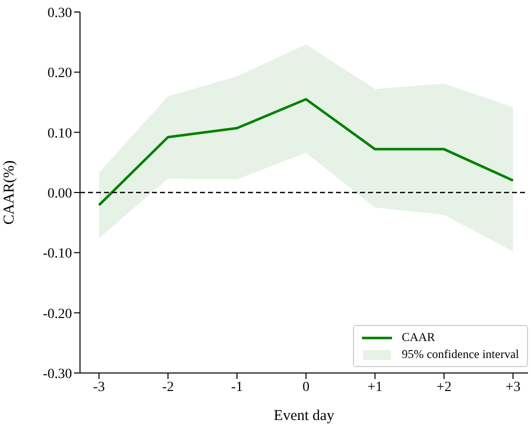 The image size is (531, 428). Describe the element at coordinates (9, 192) in the screenshot. I see `y-axis-title: CAAR(%)` at that location.